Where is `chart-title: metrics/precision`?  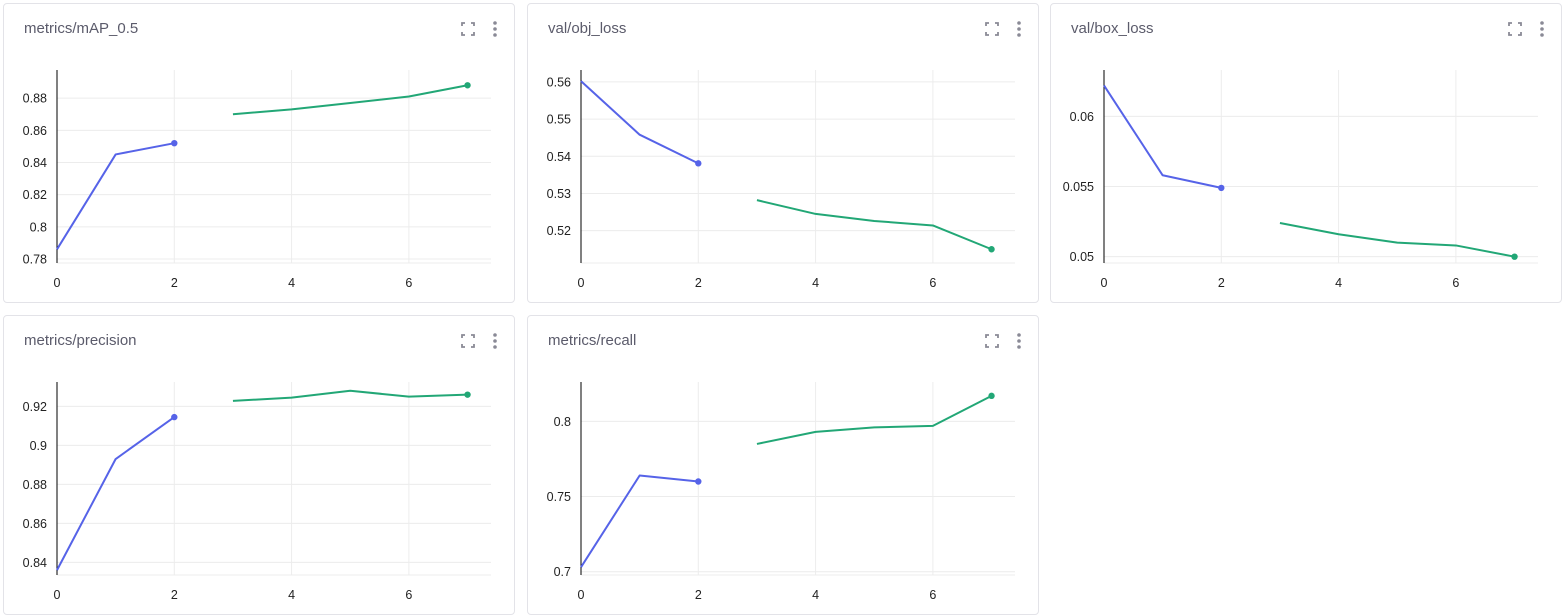 chart-title: metrics/precision is located at coordinates (80, 340).